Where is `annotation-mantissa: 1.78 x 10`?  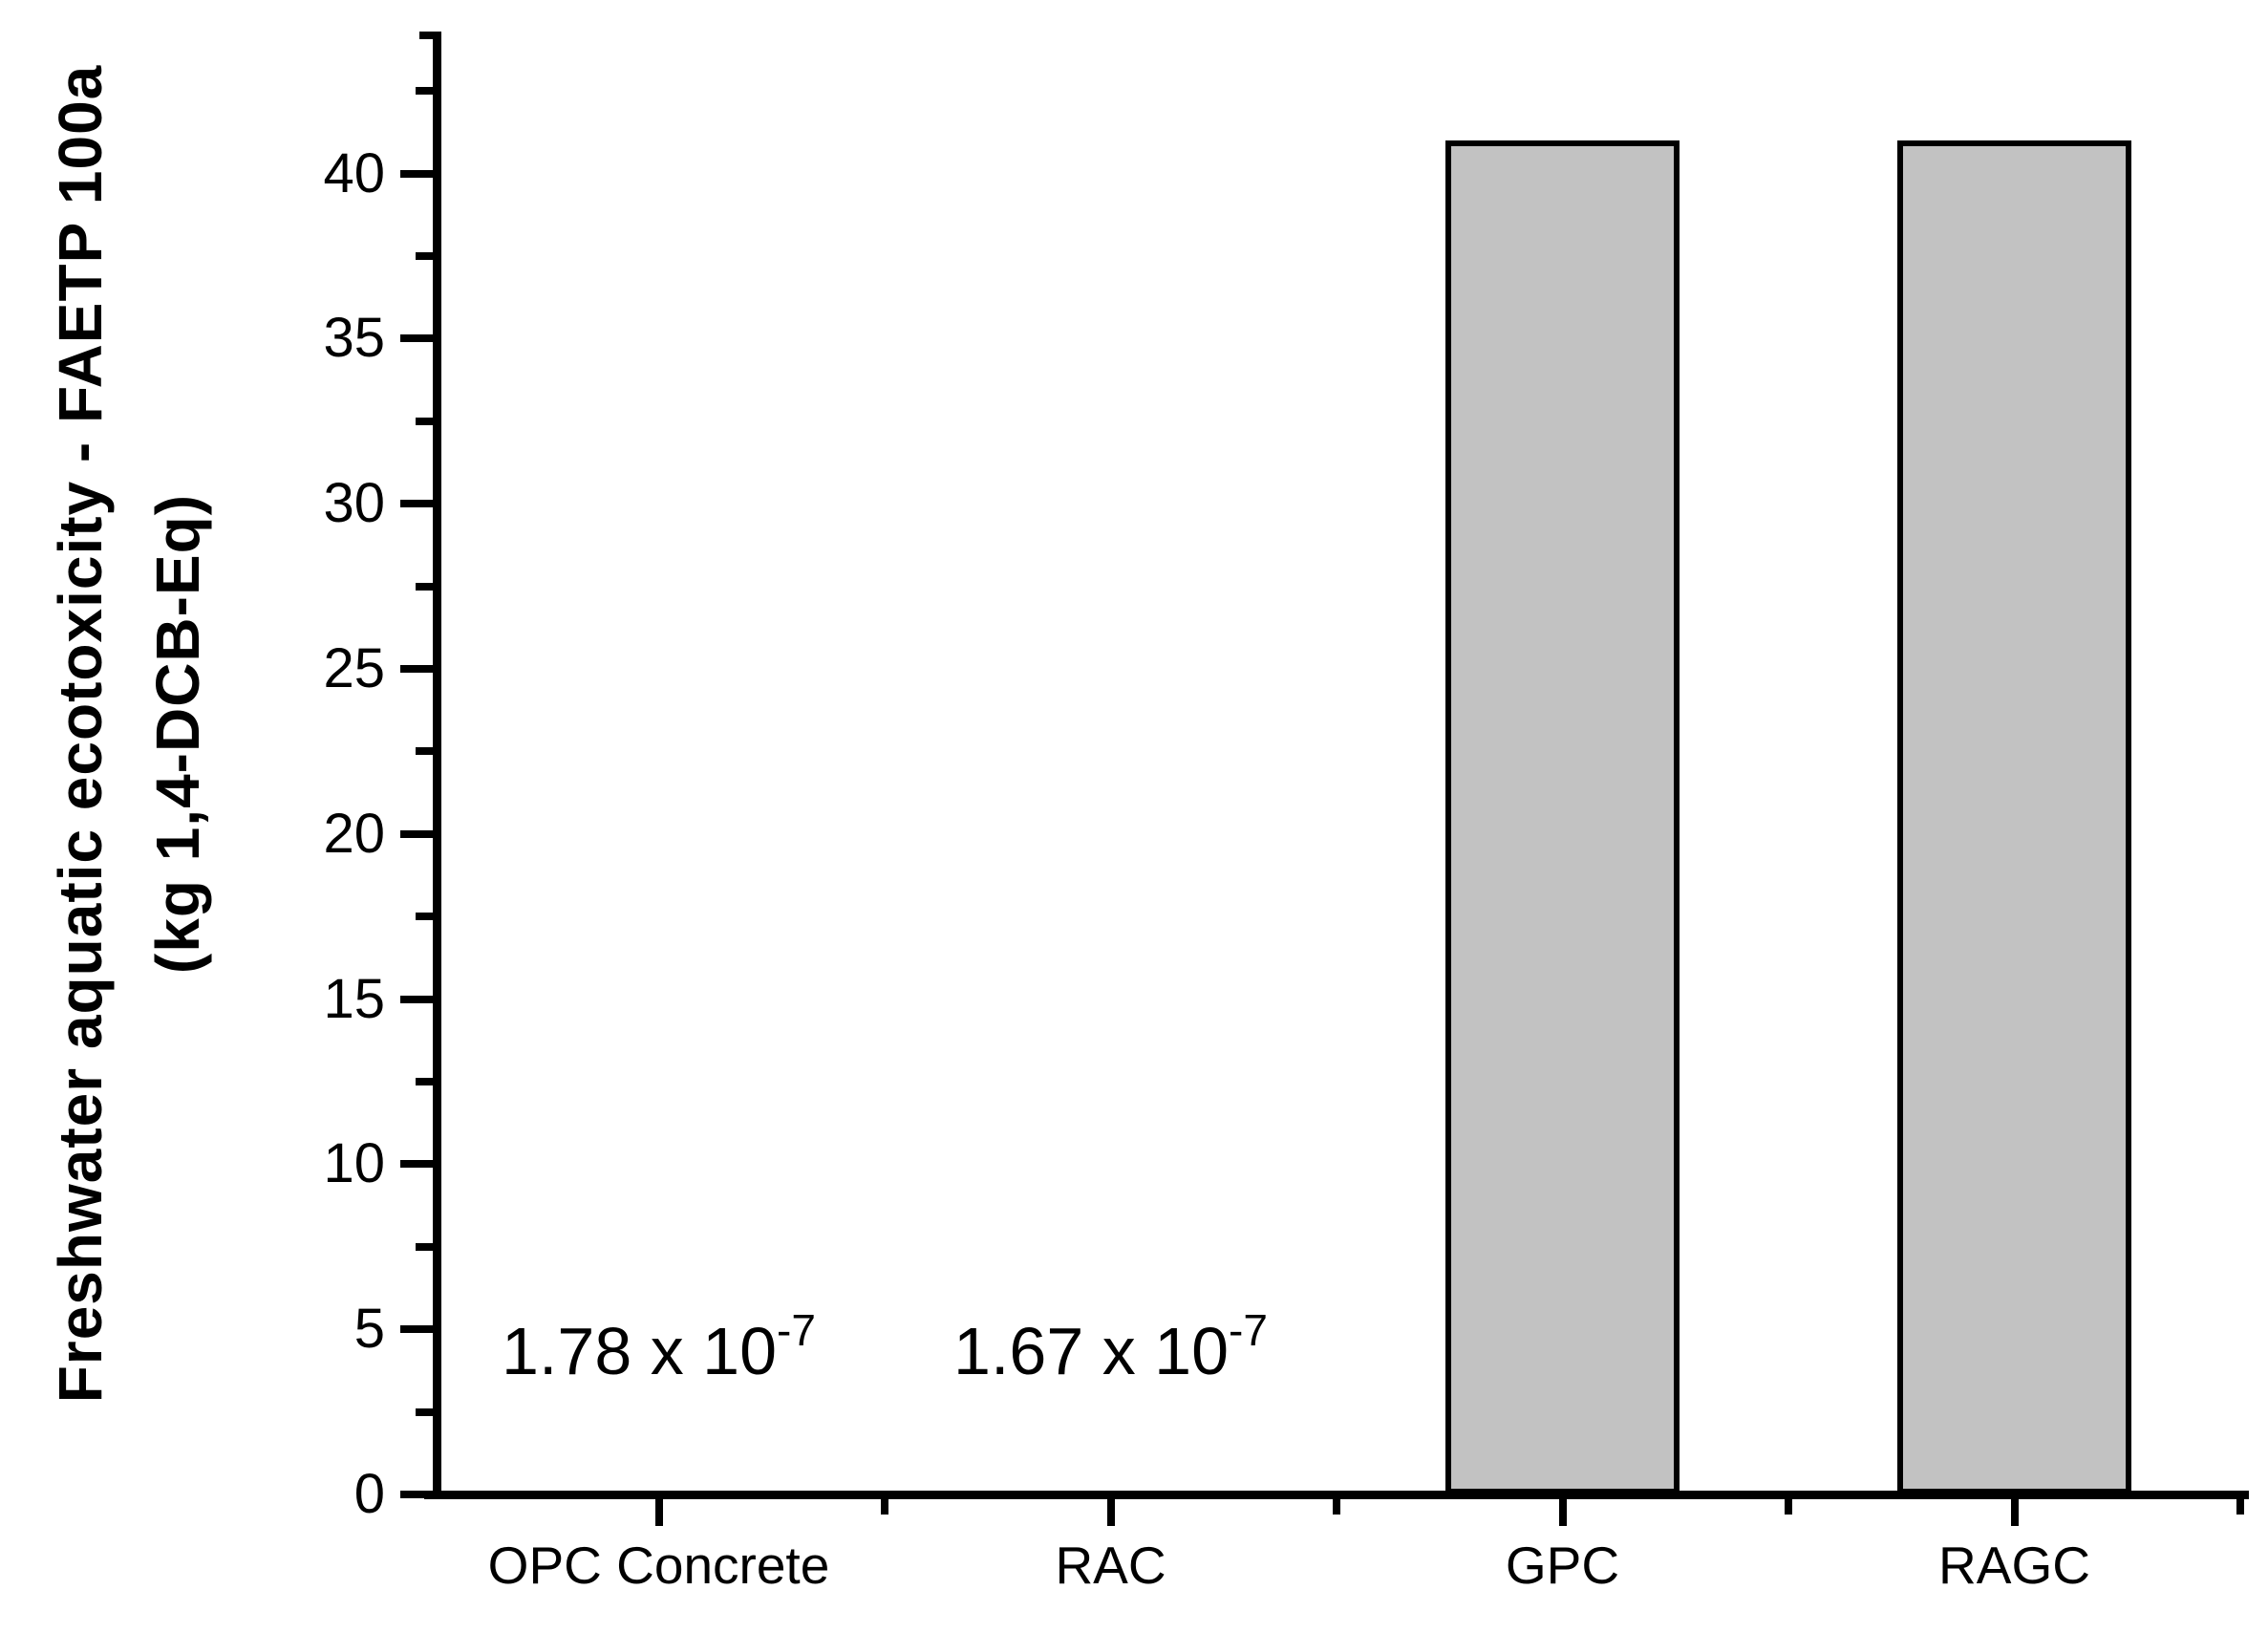 annotation-mantissa: 1.78 x 10 is located at coordinates (640, 1351).